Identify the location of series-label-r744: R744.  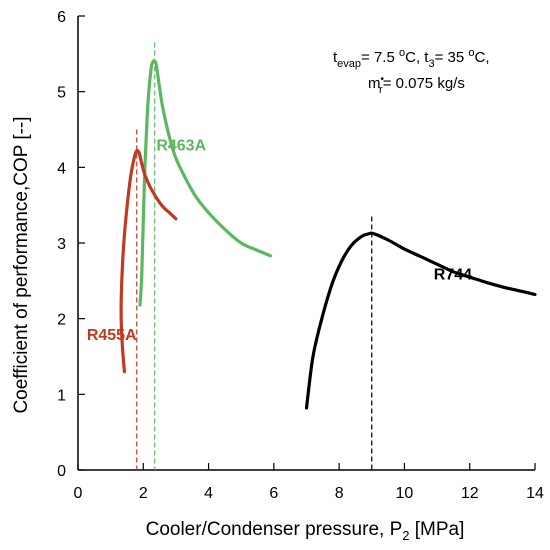
(453, 274).